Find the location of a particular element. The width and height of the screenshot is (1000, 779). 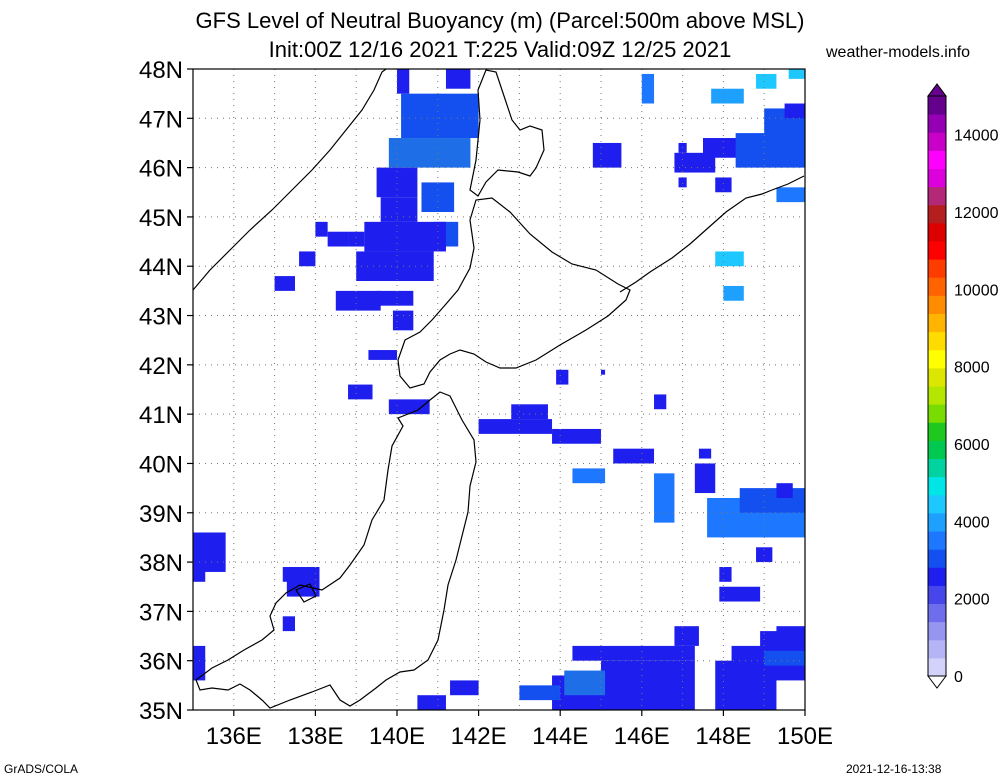

lat-label: 43N is located at coordinates (161, 317).